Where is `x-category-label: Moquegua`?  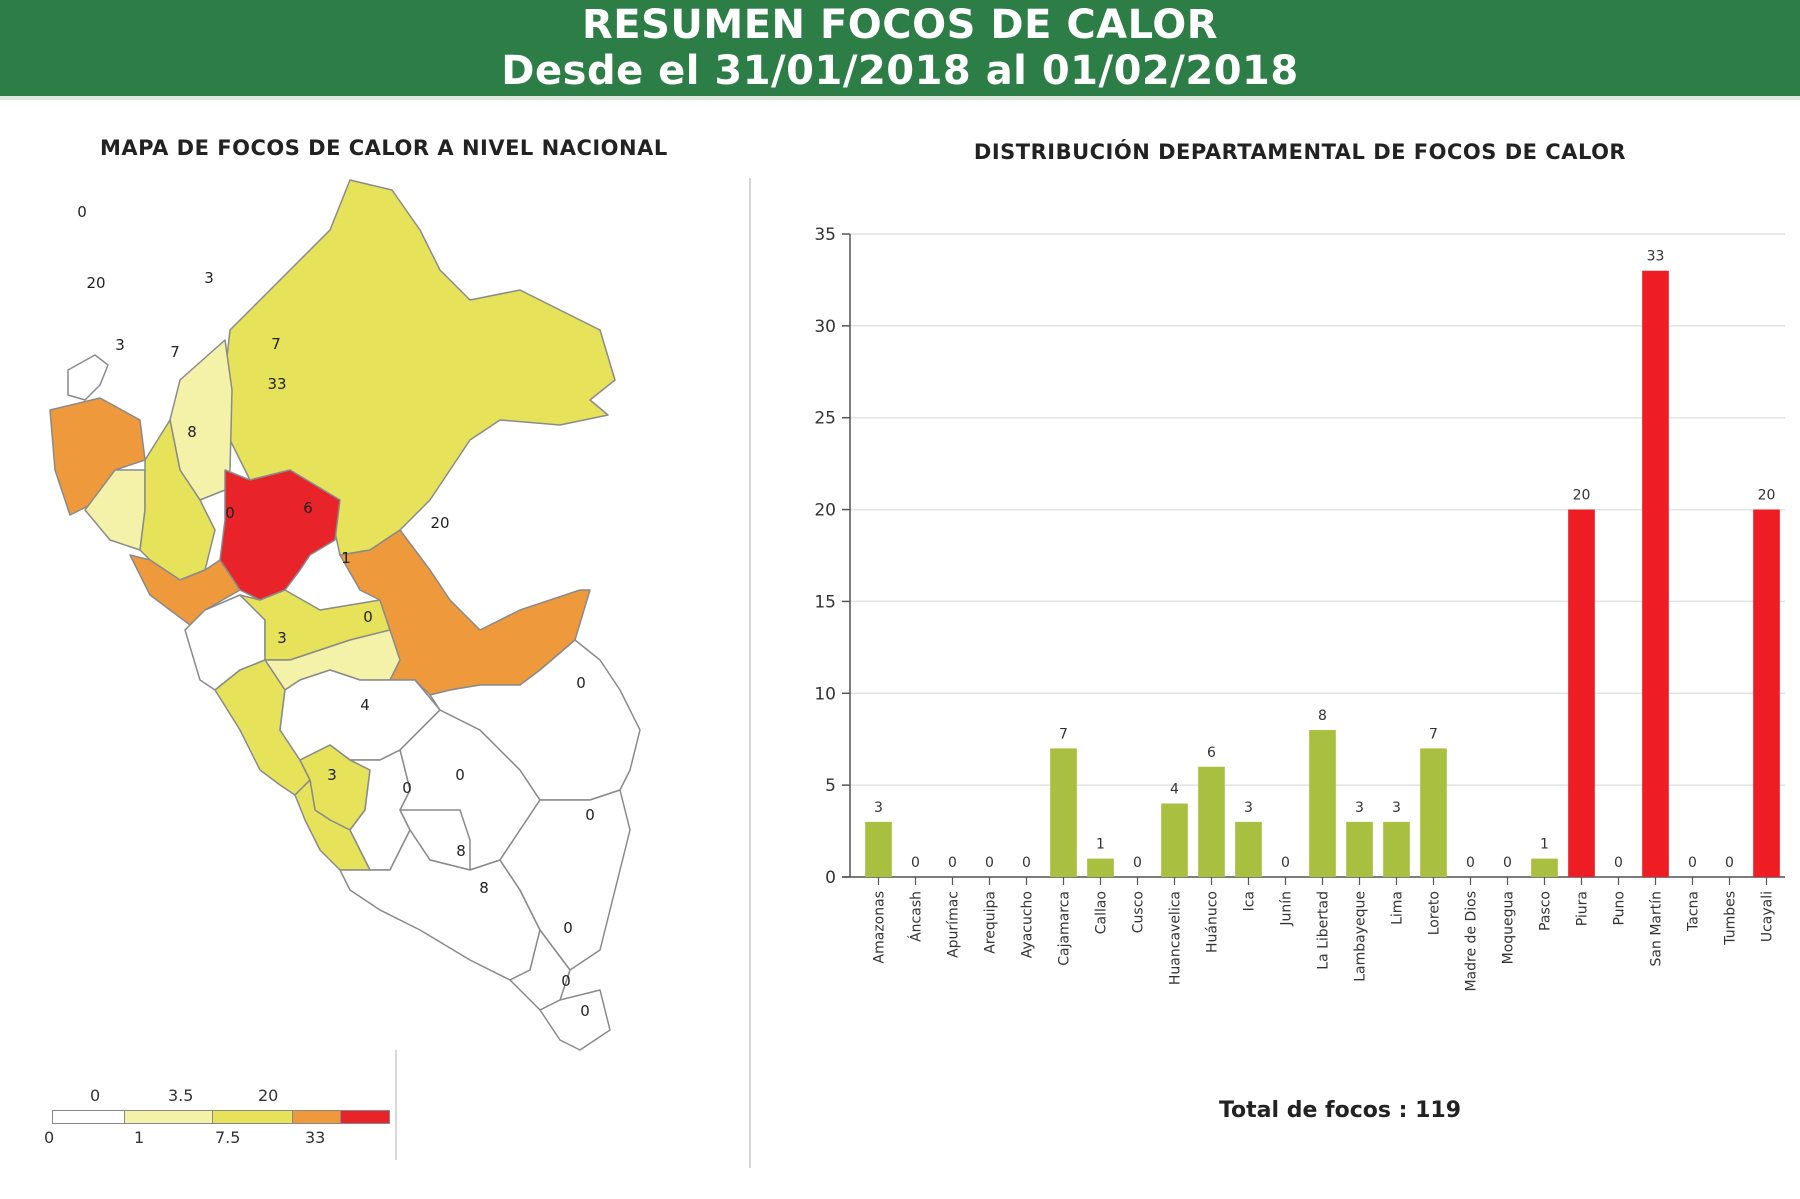 x-category-label: Moquegua is located at coordinates (1509, 927).